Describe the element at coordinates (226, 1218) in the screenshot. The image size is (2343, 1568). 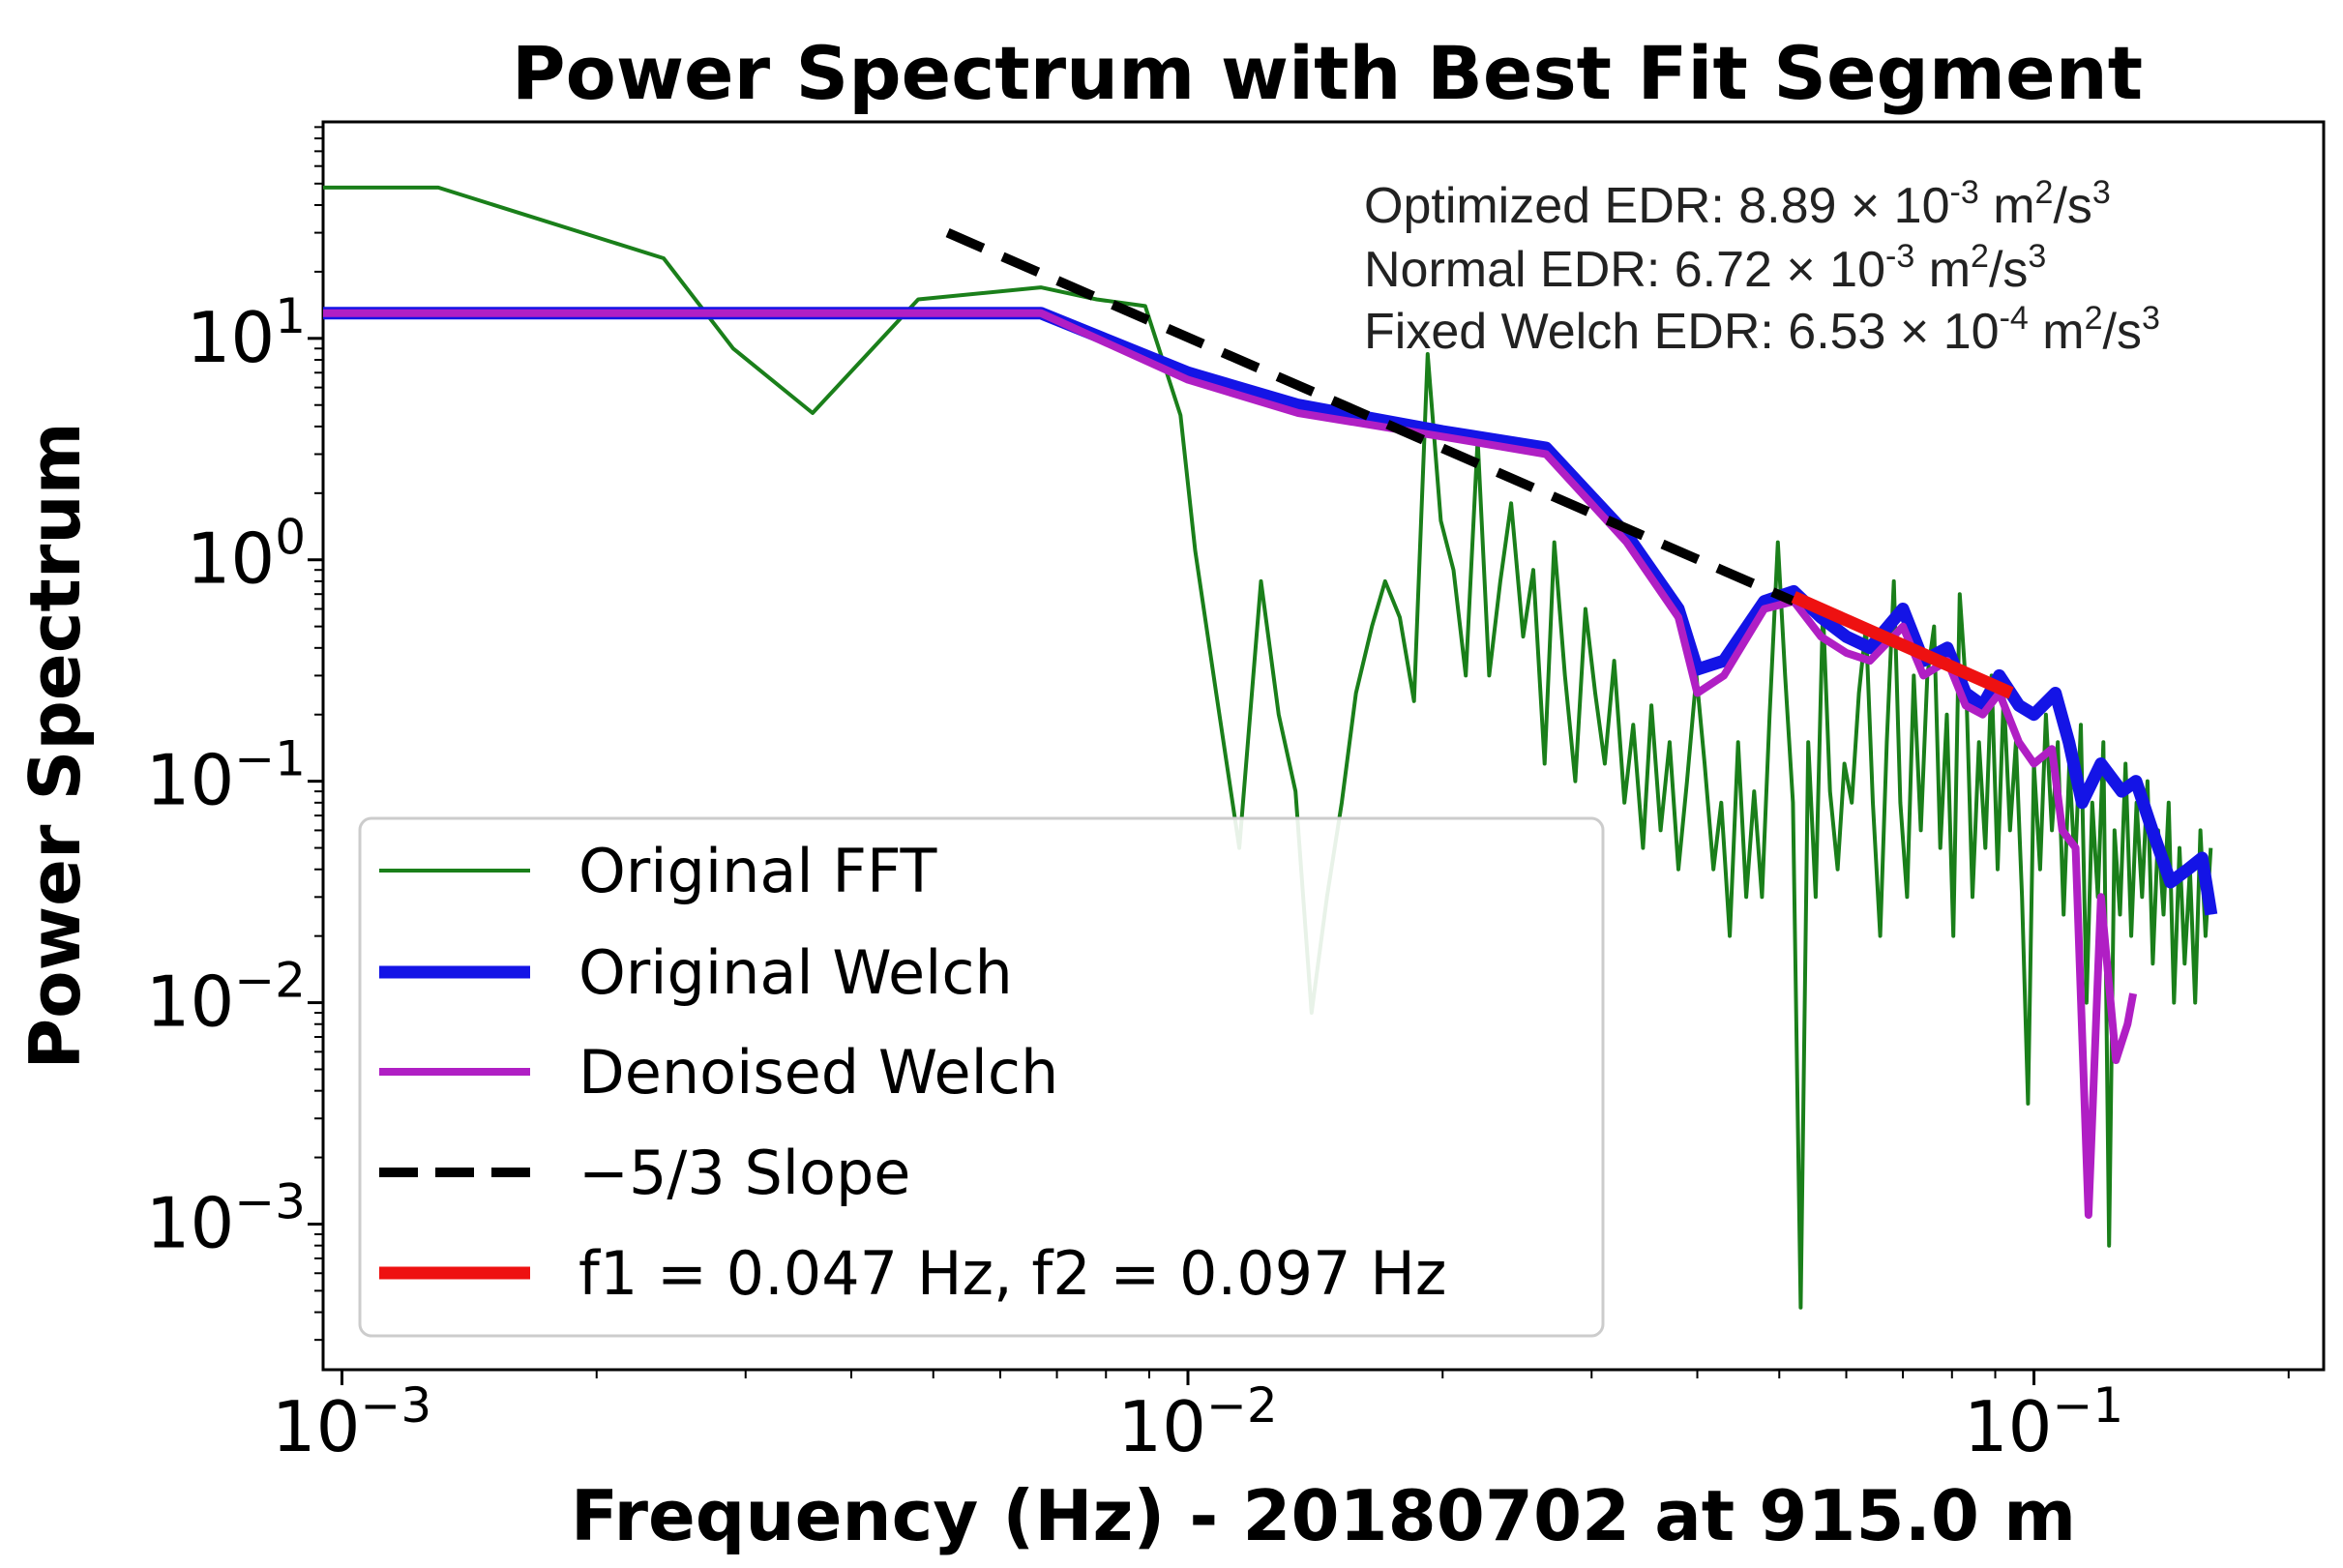
I see `y-tick-label-5: 10⁻³` at that location.